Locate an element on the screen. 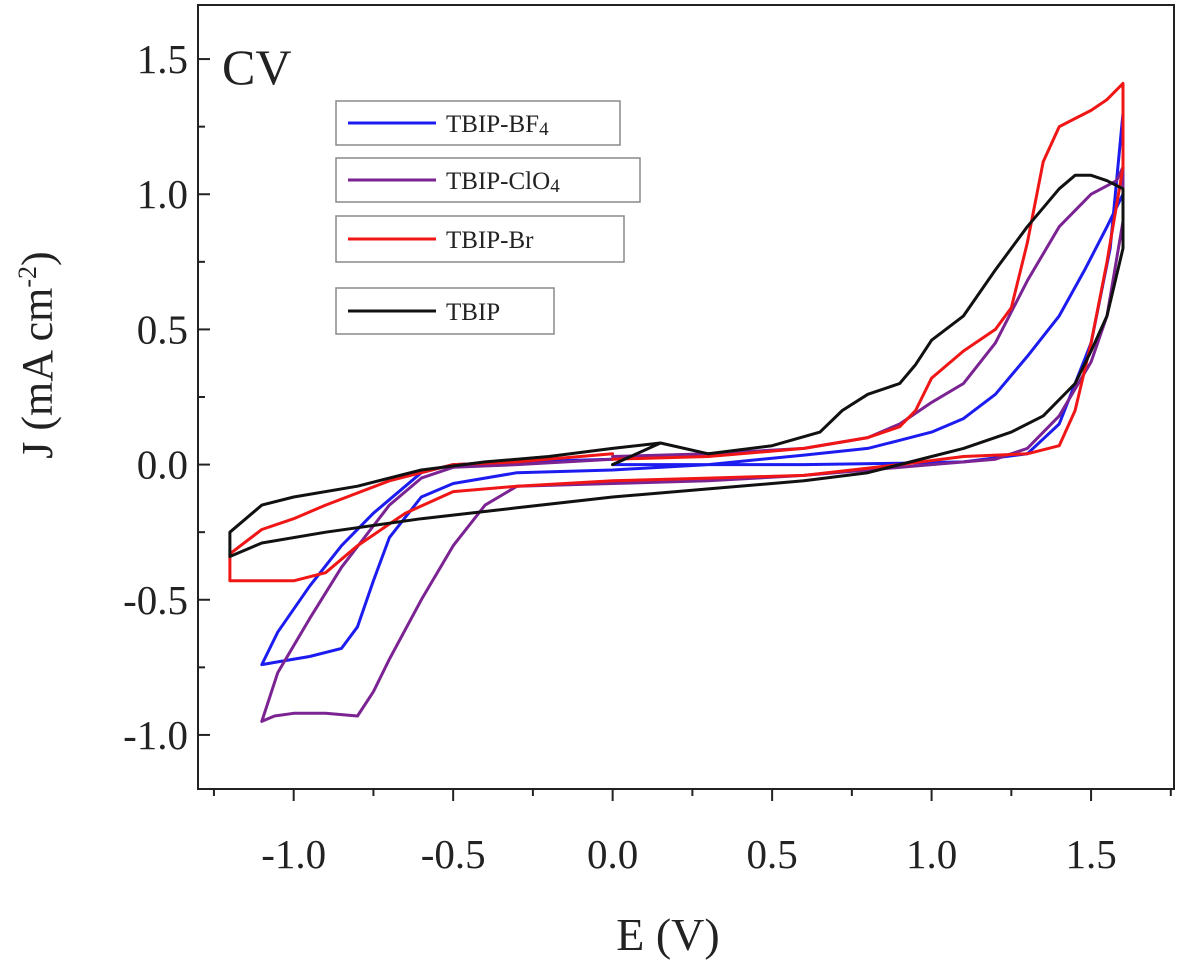  legend-label-text: TBIP-Br is located at coordinates (490, 240).